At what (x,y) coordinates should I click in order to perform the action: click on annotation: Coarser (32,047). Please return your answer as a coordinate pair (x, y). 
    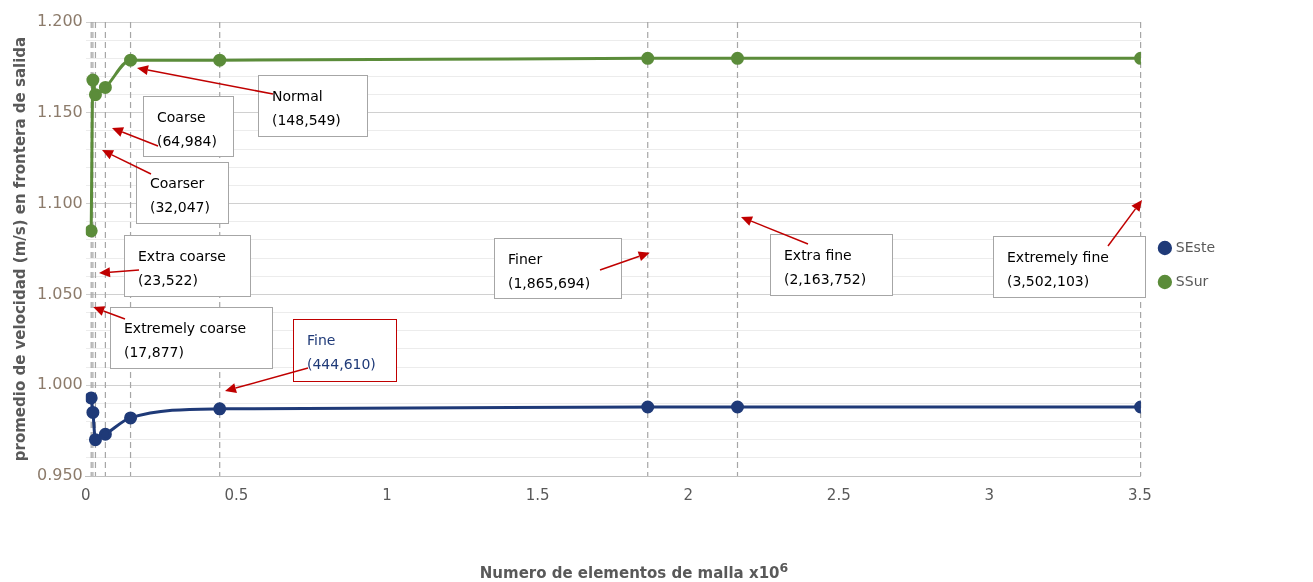
    Looking at the image, I should click on (180, 195).